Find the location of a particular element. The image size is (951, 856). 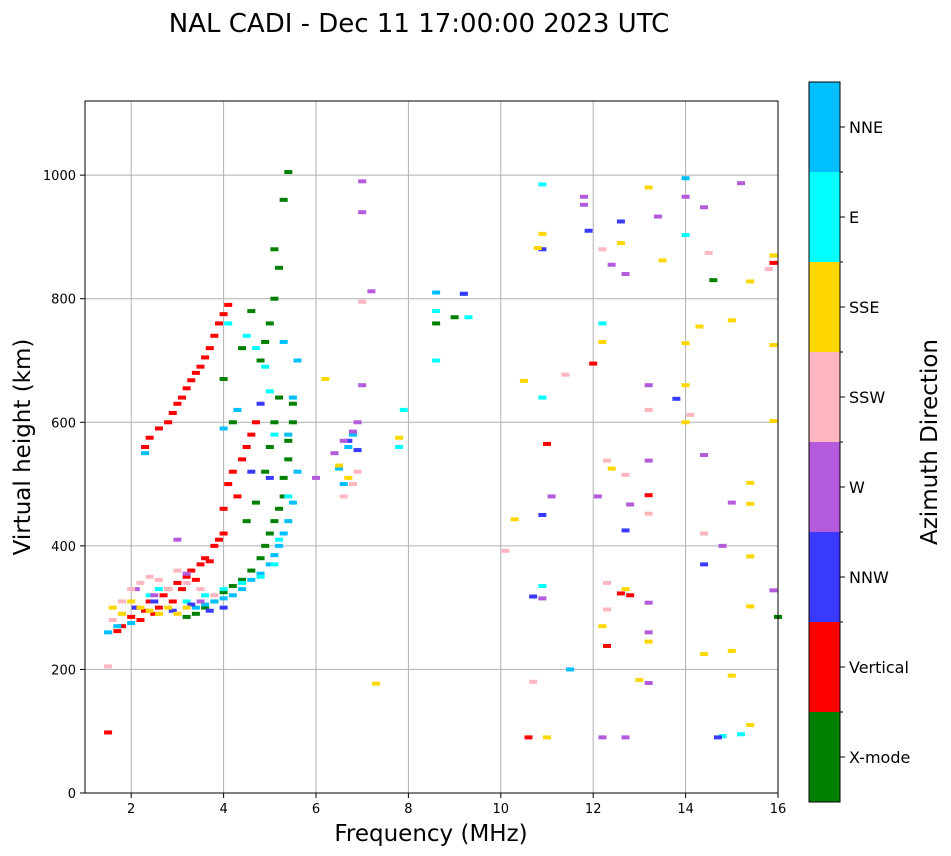

x-tick-label: 8 is located at coordinates (408, 809).